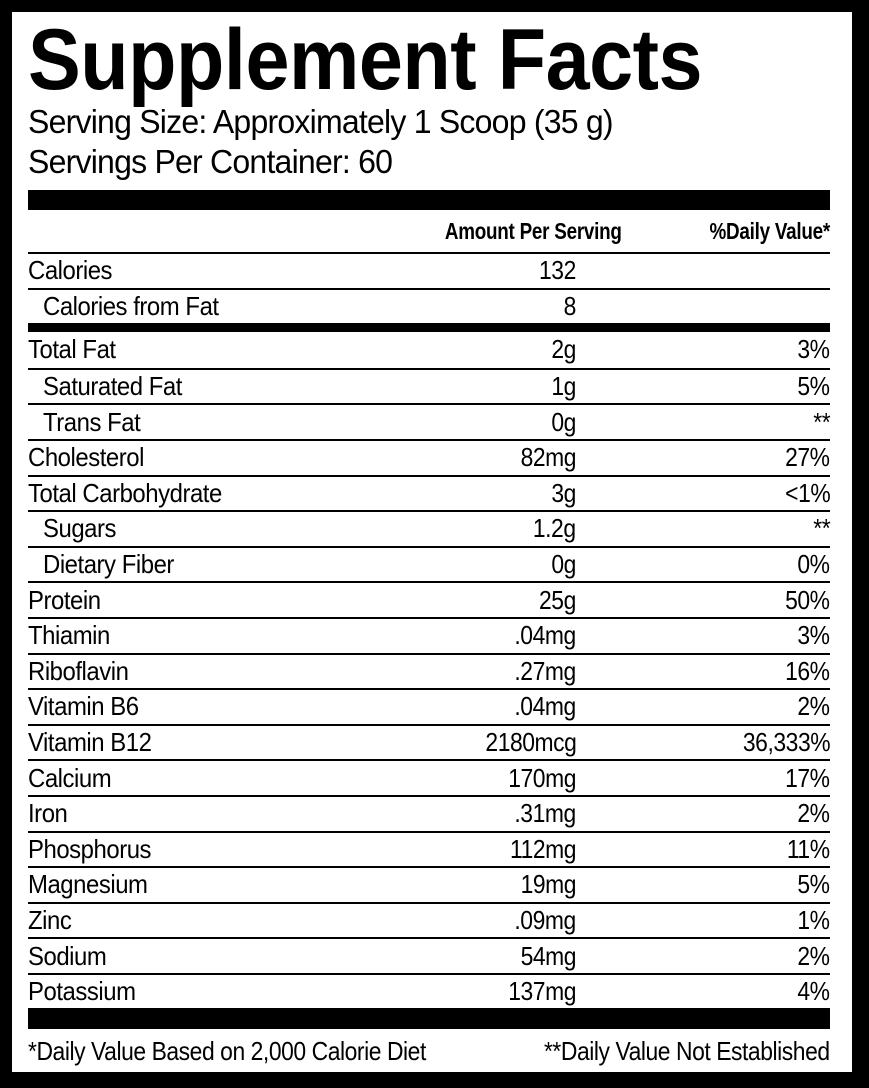 This screenshot has height=1088, width=869. I want to click on footnote-daily-value: *Daily Value Based on 2,000 Calorie Diet, so click(227, 1051).